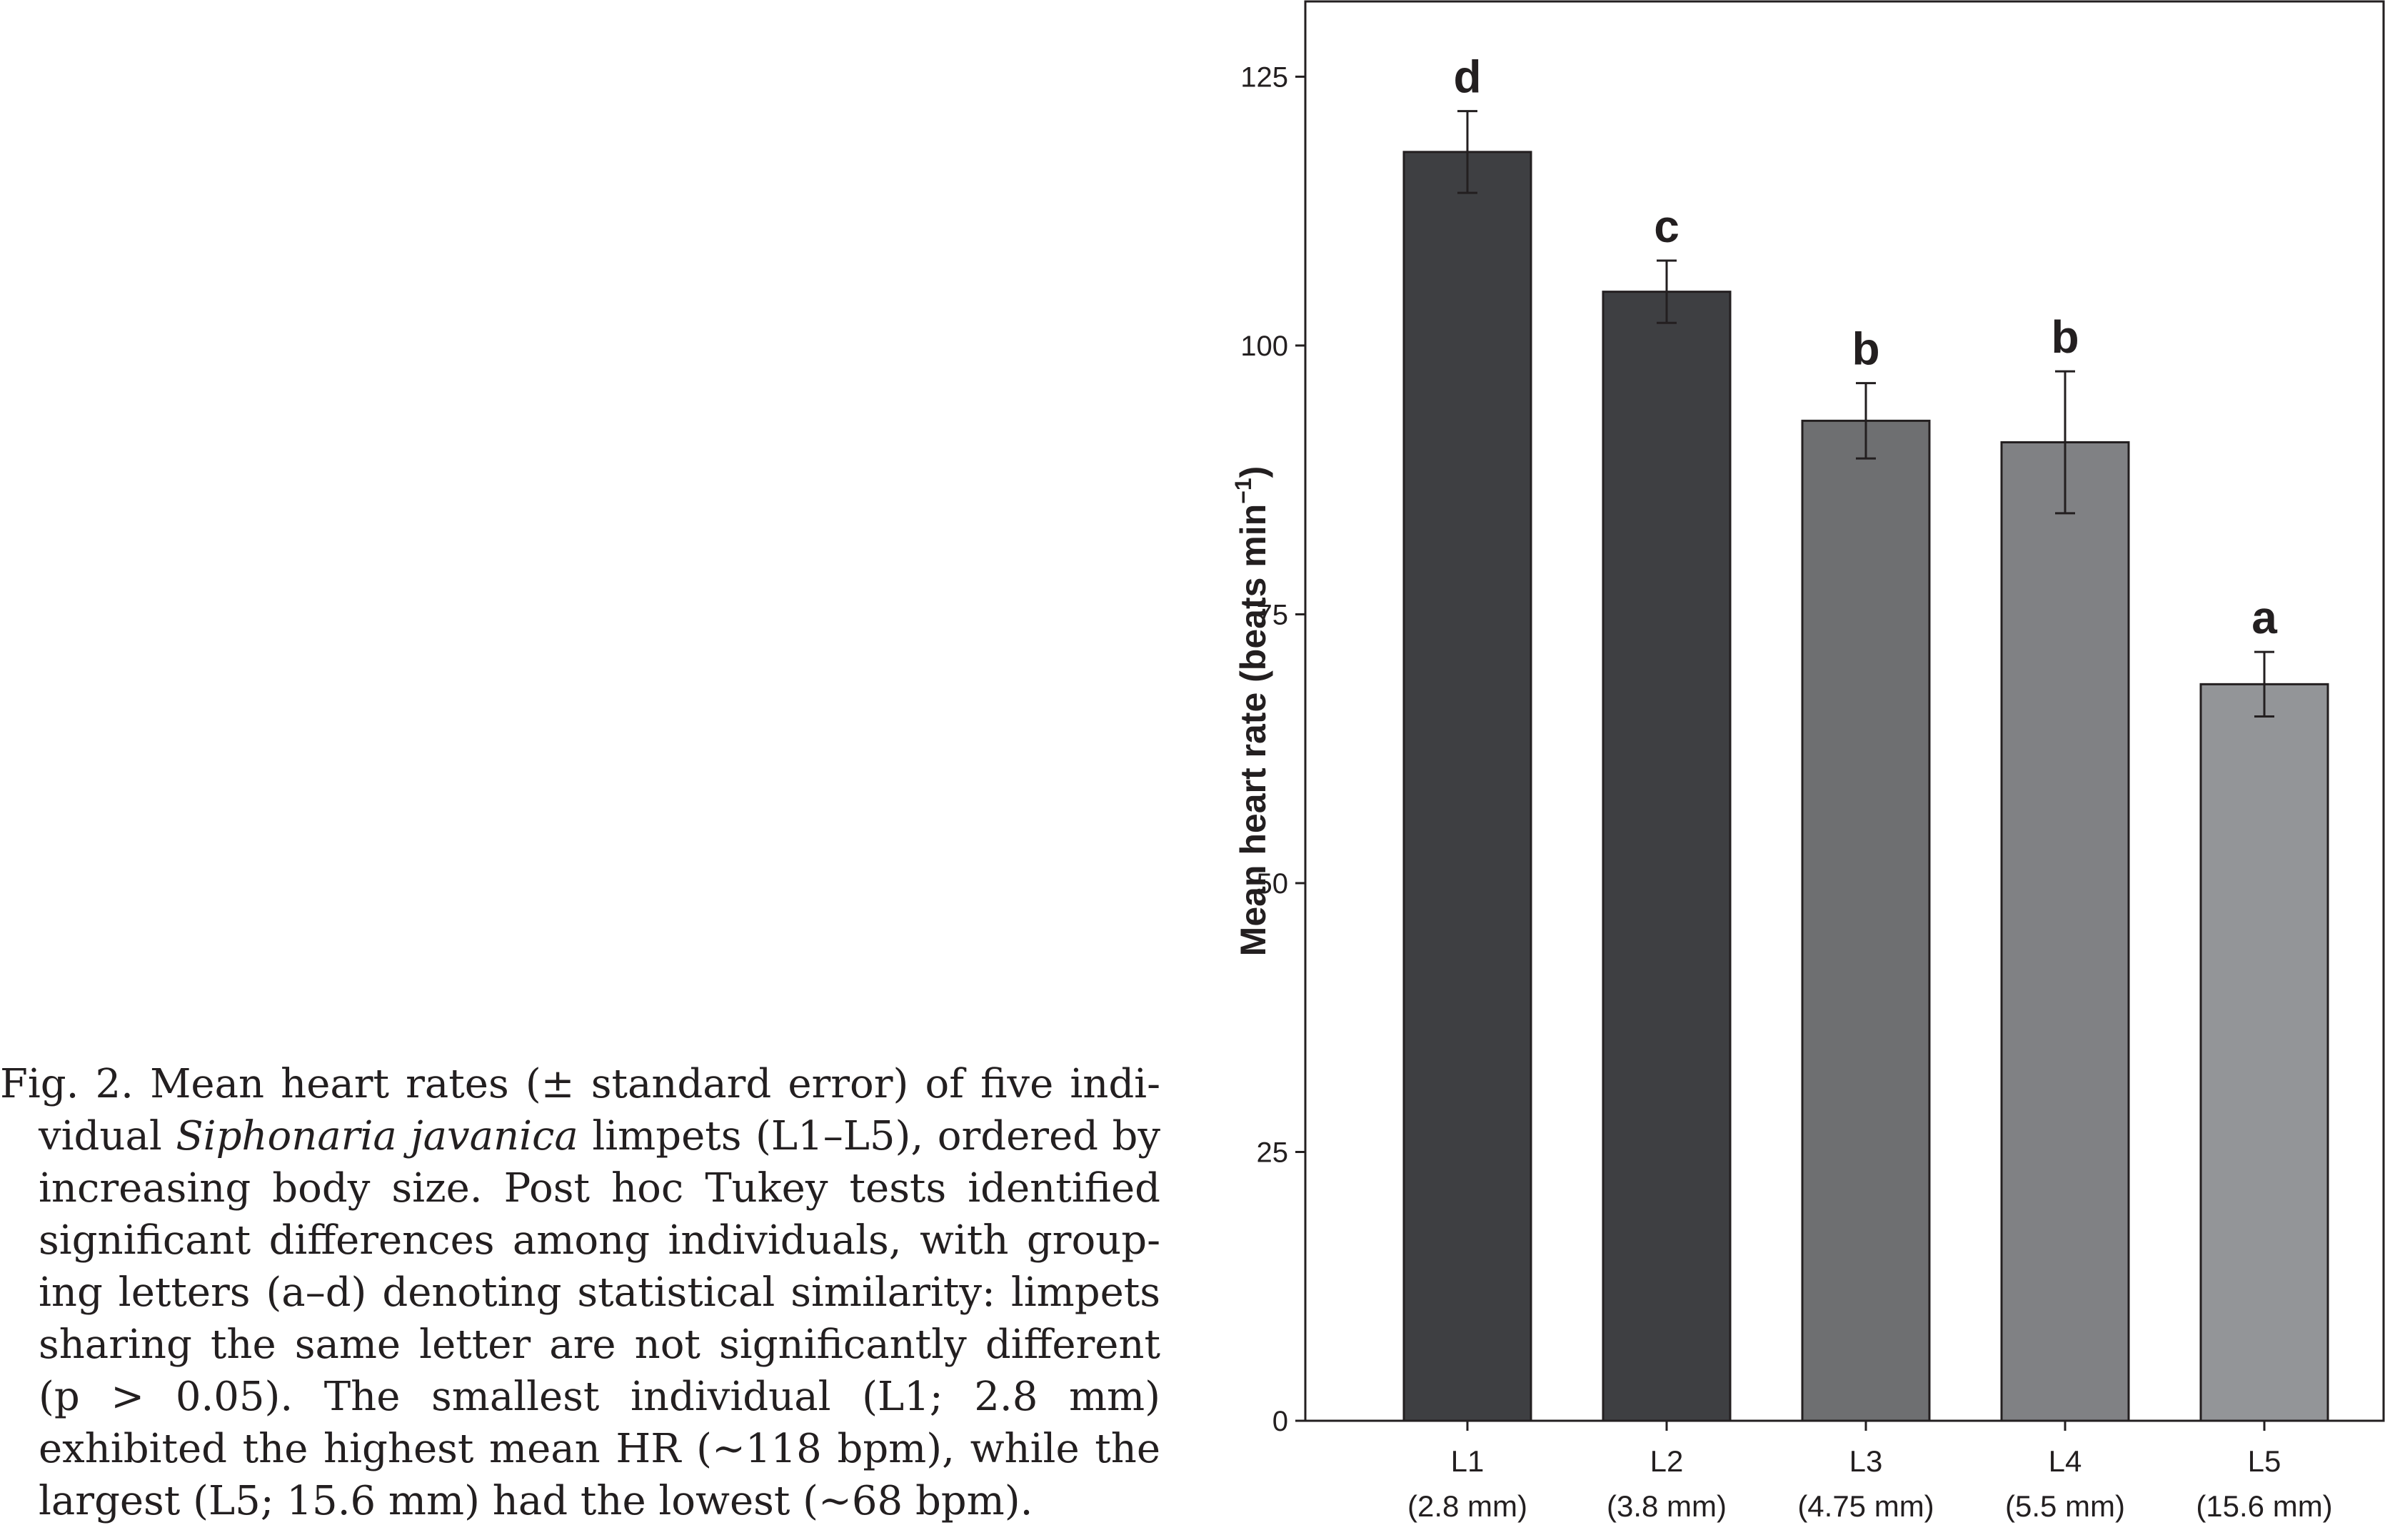 The image size is (2385, 1540). I want to click on y-axis-title-main: Mean heart rate (beats min, so click(1253, 730).